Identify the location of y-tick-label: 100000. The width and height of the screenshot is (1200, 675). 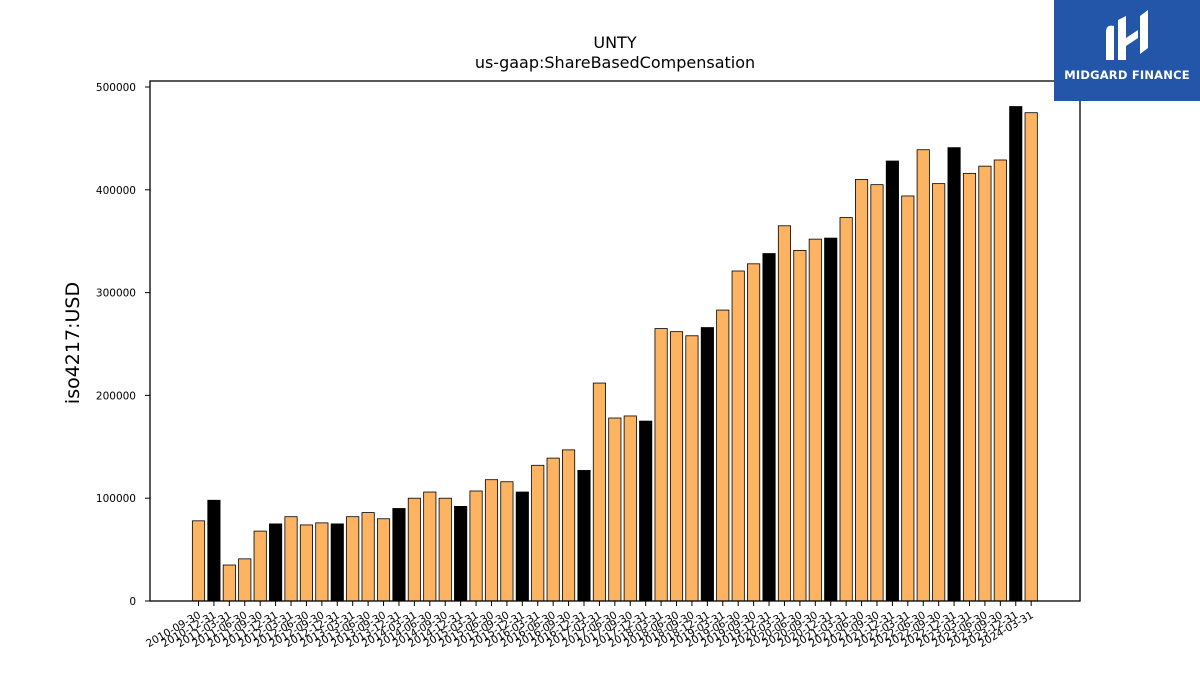
(116, 499).